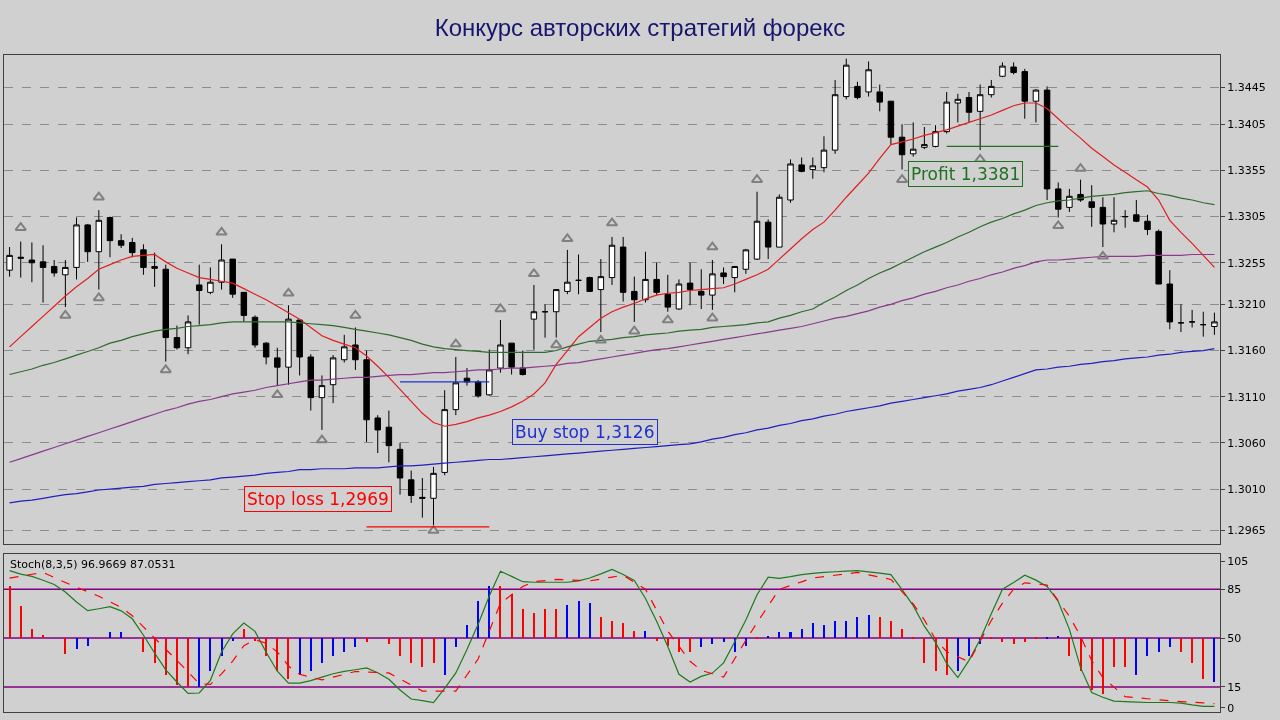  What do you see at coordinates (640, 27) in the screenshot?
I see `chart-title: Конкурс авторских стратегий форекс` at bounding box center [640, 27].